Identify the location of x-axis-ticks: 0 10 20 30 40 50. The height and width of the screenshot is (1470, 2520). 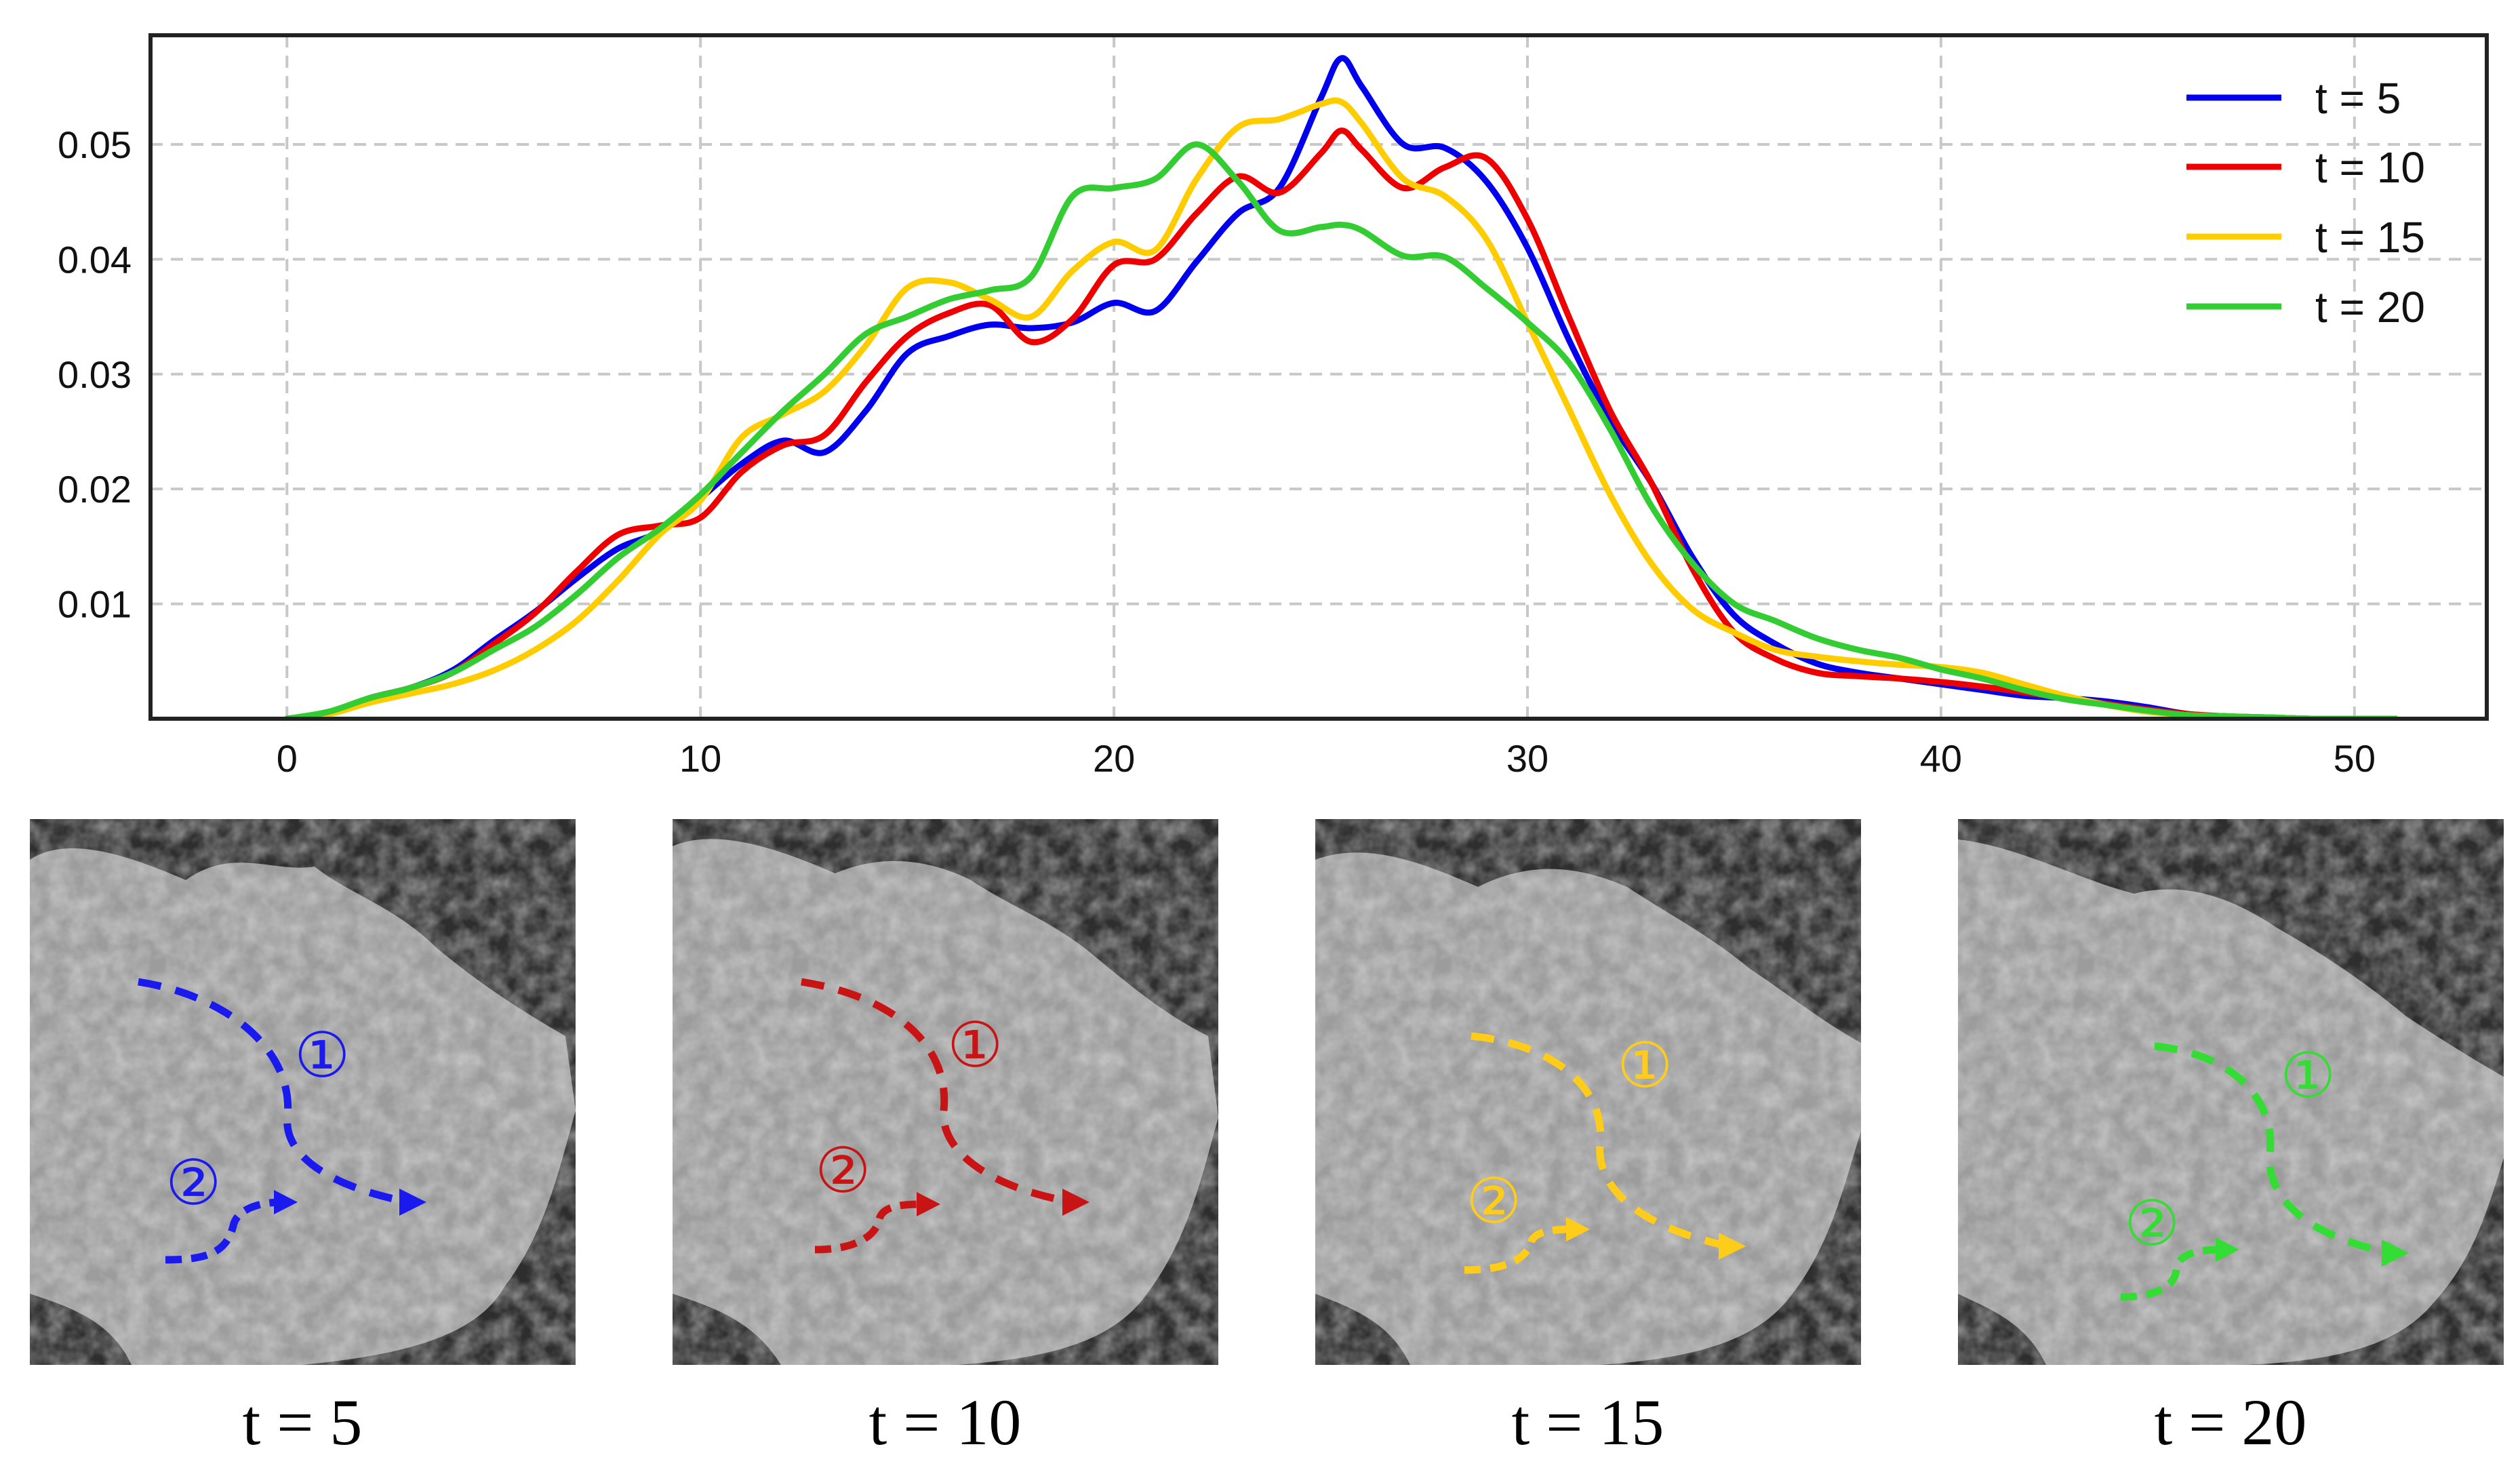
(1326, 758).